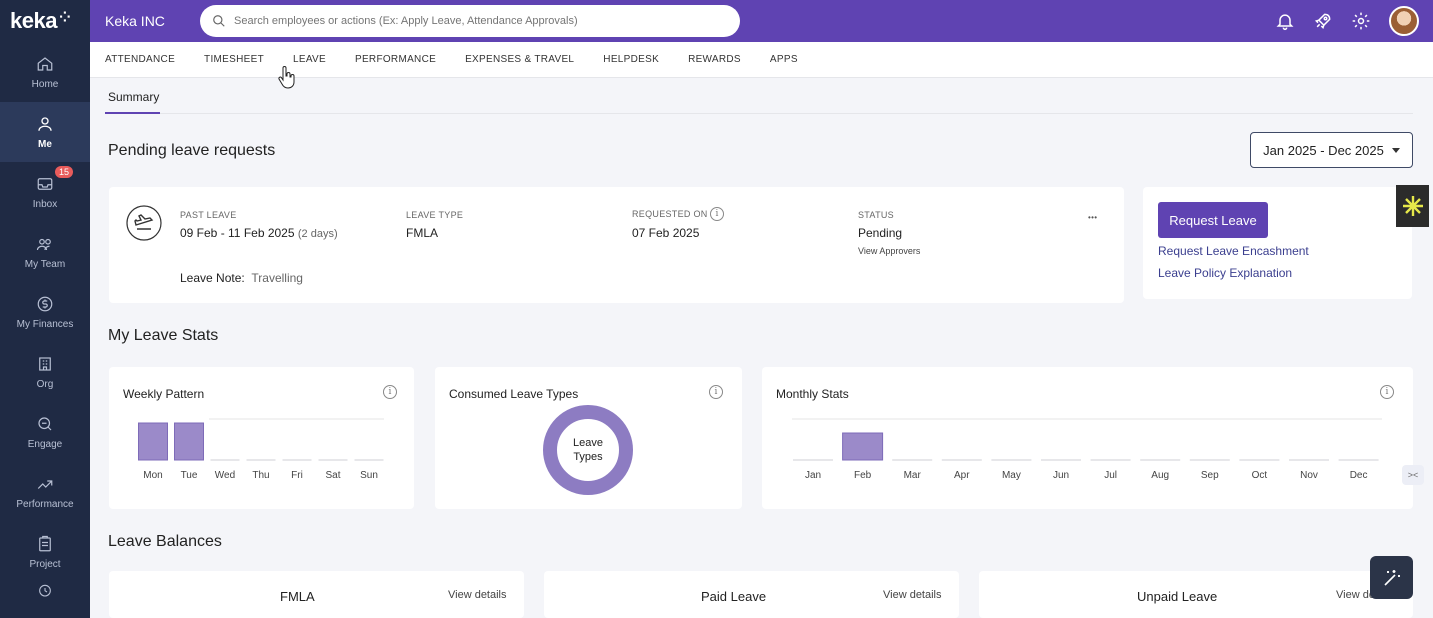 The image size is (1433, 618). I want to click on request-leave-button: Request Leave, so click(1213, 220).